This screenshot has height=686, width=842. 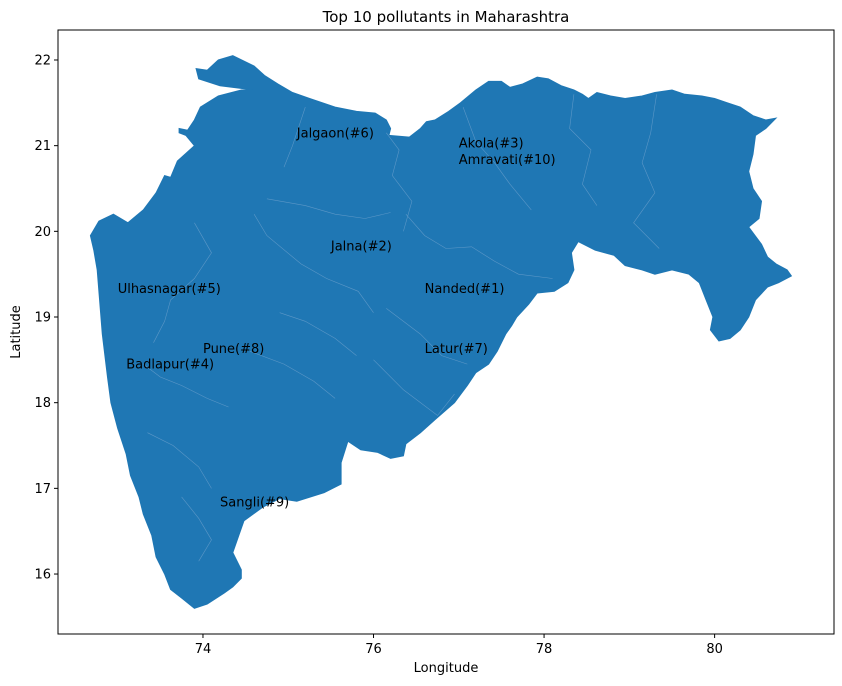 I want to click on x-tick-label: 74, so click(x=203, y=649).